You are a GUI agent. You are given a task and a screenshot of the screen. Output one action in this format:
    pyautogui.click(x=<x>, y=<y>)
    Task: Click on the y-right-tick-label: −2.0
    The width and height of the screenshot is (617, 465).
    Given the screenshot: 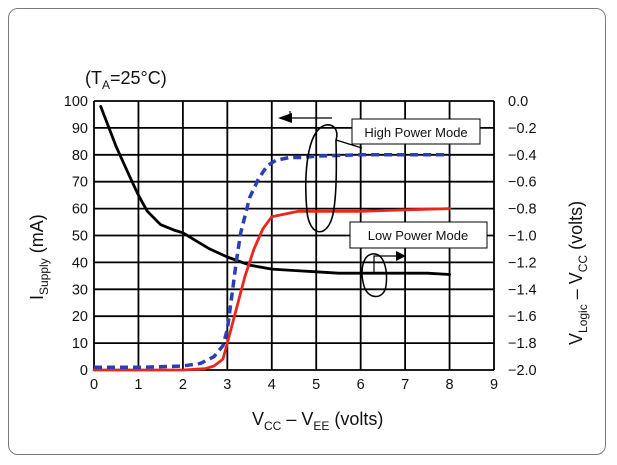 What is the action you would take?
    pyautogui.click(x=522, y=371)
    